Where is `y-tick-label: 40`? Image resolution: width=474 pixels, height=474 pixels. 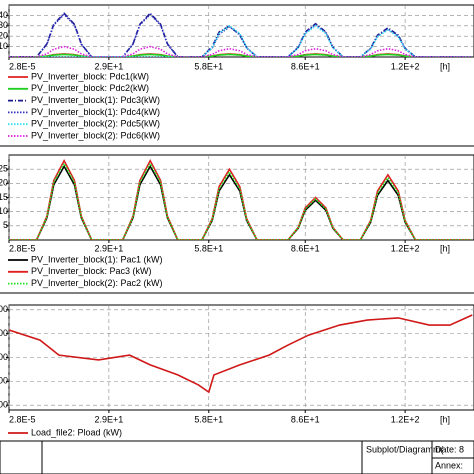 y-tick-label: 40 is located at coordinates (4, 15).